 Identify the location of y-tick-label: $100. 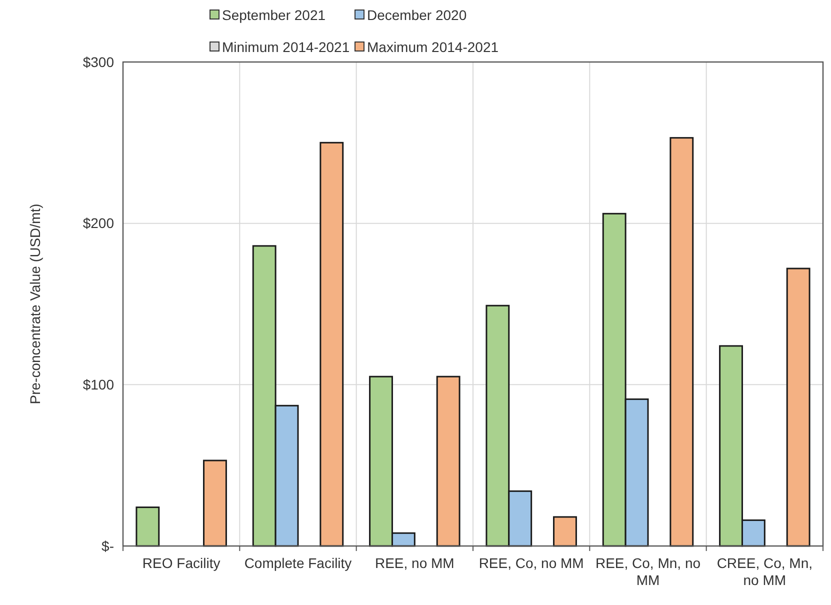
(98, 384).